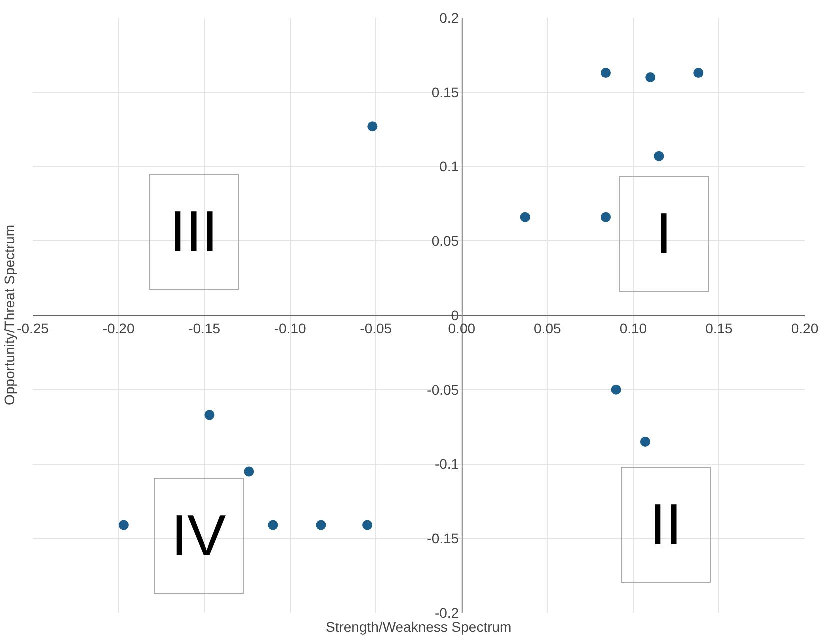  Describe the element at coordinates (805, 328) in the screenshot. I see `x-tick-label: 0.20` at that location.